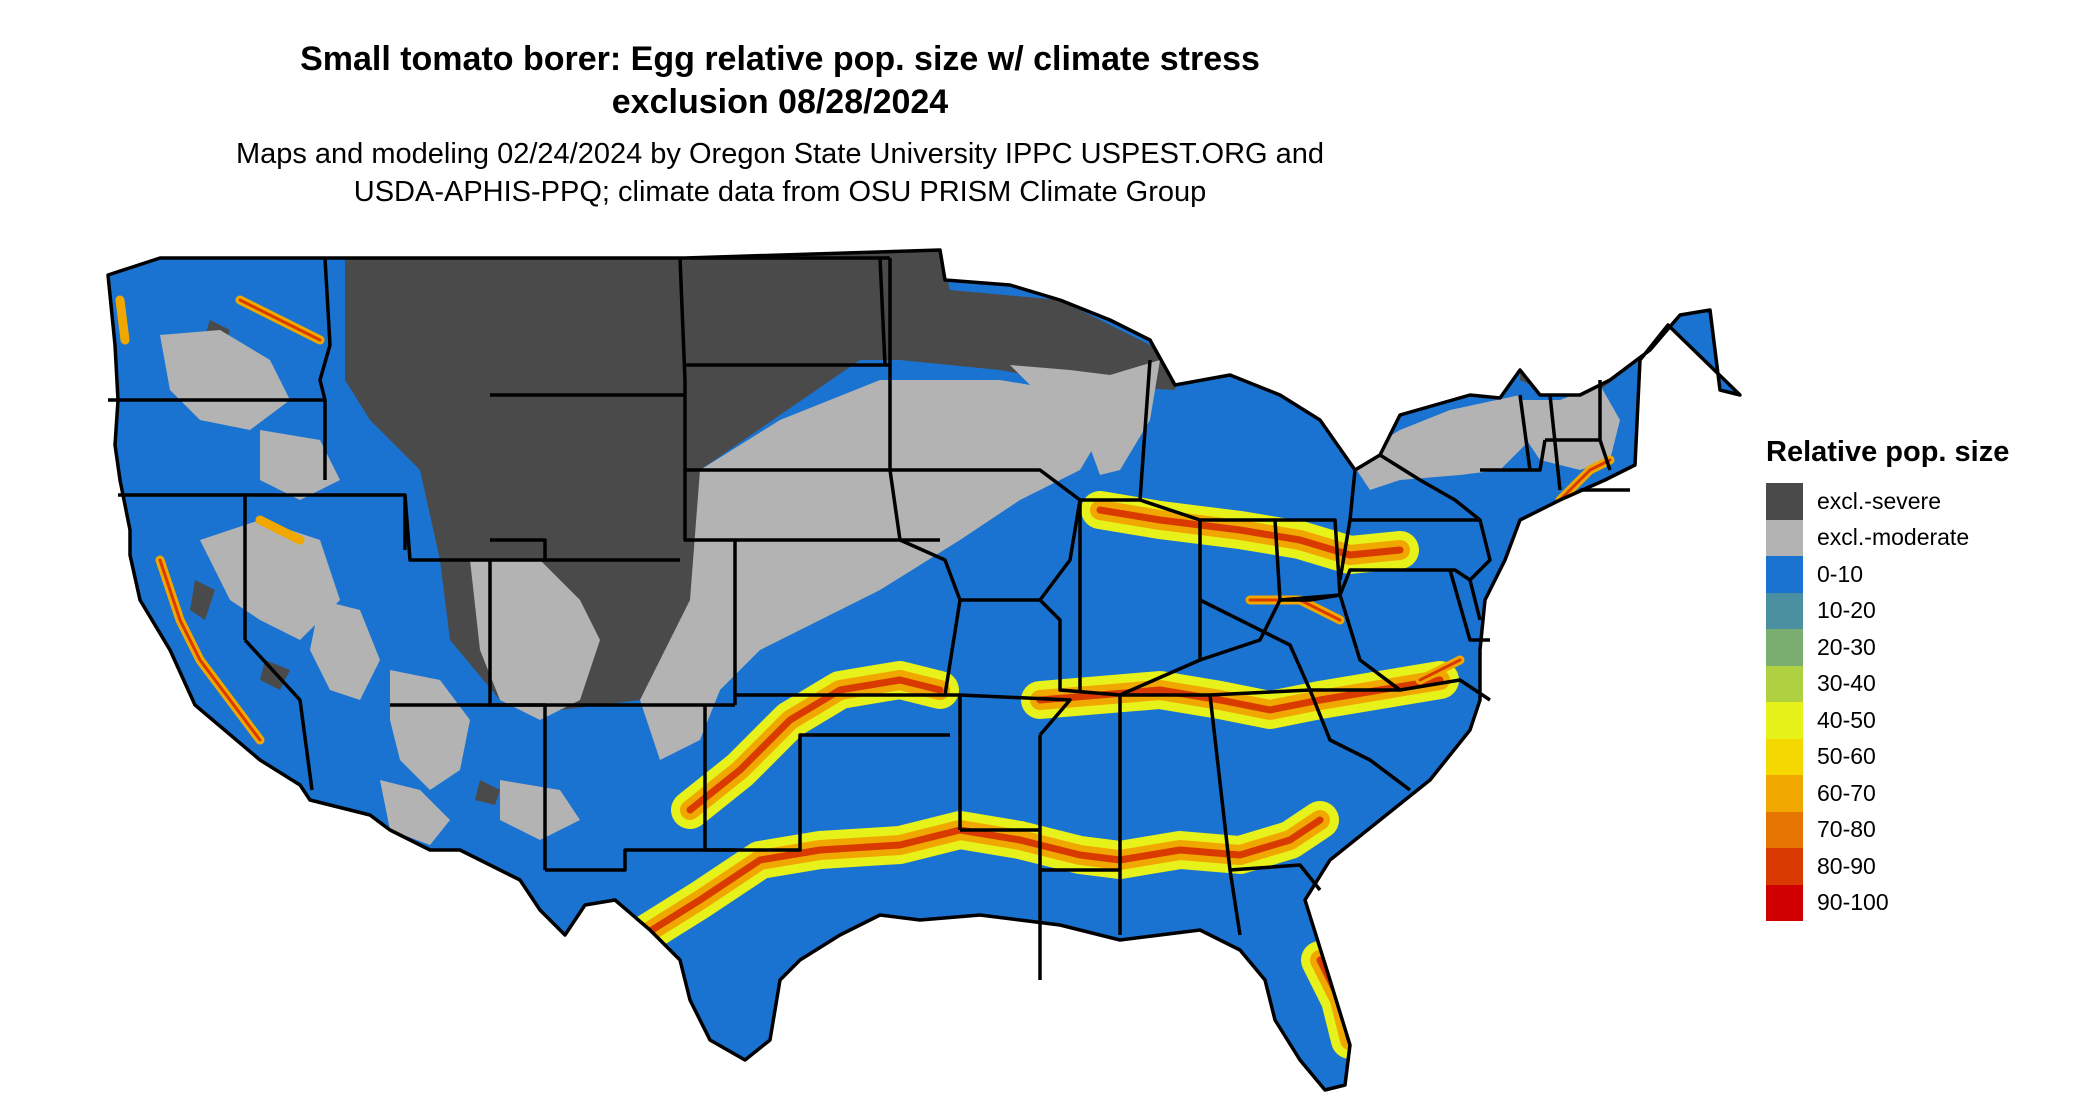 The height and width of the screenshot is (1116, 2100). Describe the element at coordinates (1846, 646) in the screenshot. I see `legend-label: 20-30` at that location.